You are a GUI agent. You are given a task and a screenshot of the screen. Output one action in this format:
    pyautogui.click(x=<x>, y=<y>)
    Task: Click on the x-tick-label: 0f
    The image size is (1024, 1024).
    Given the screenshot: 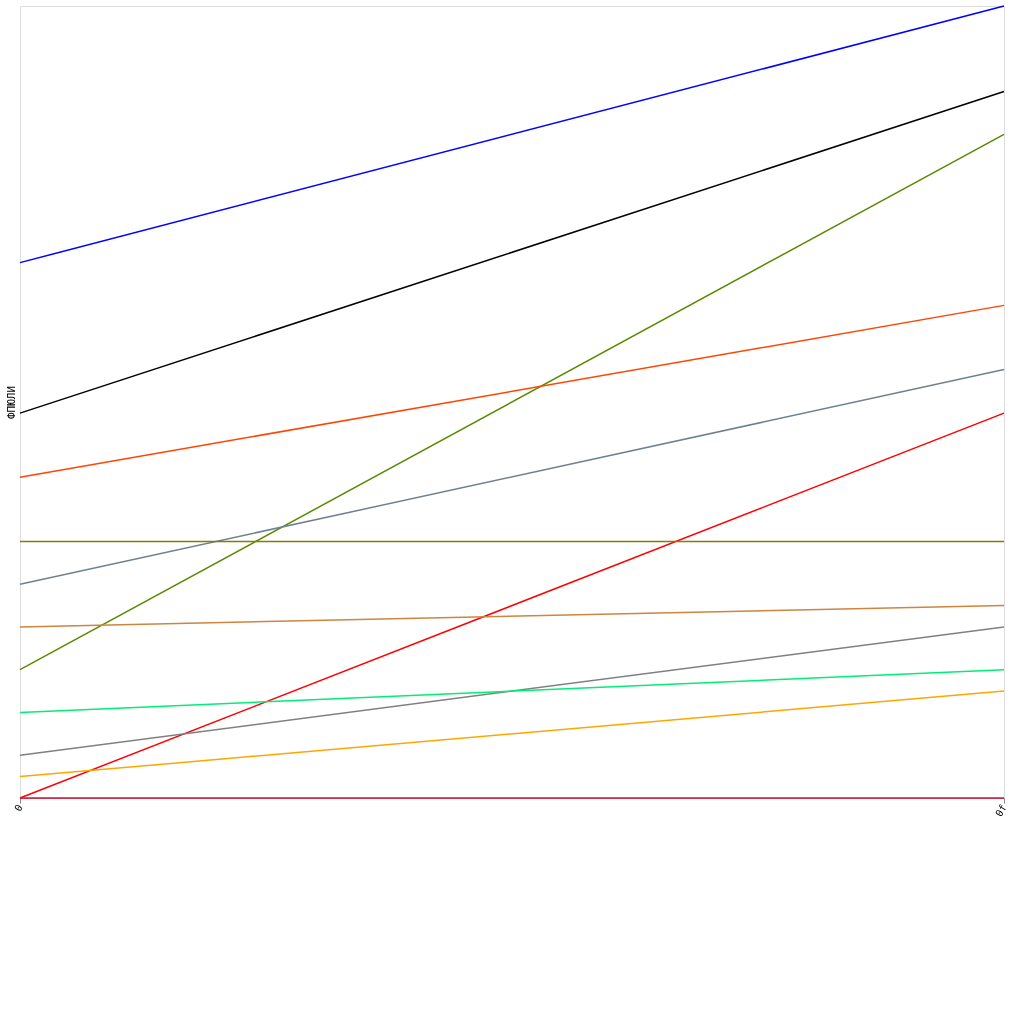 What is the action you would take?
    pyautogui.click(x=1001, y=810)
    